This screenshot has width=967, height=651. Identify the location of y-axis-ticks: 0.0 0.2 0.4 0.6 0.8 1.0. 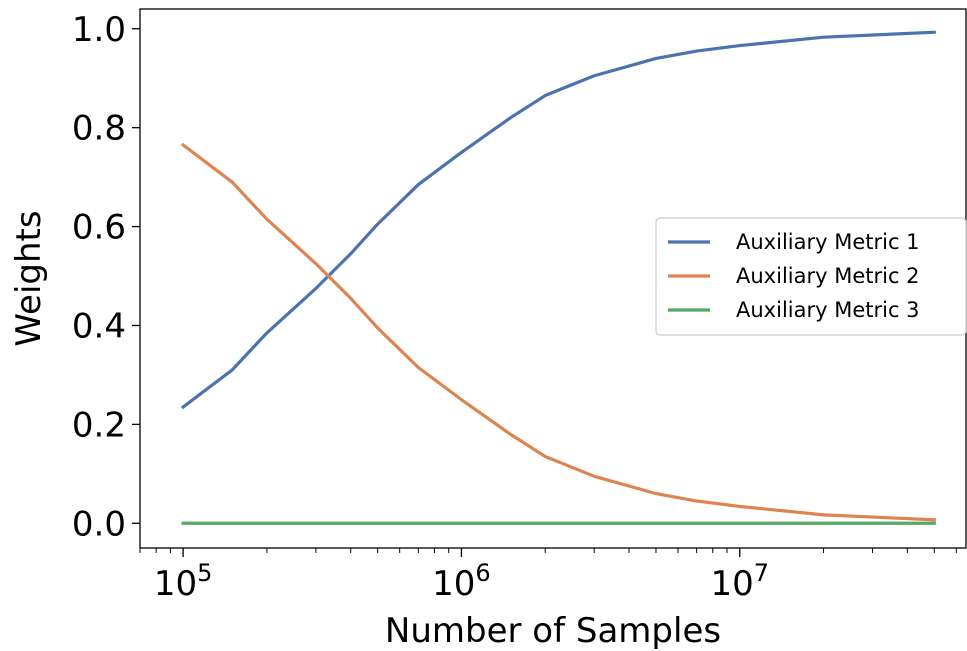
(106, 277).